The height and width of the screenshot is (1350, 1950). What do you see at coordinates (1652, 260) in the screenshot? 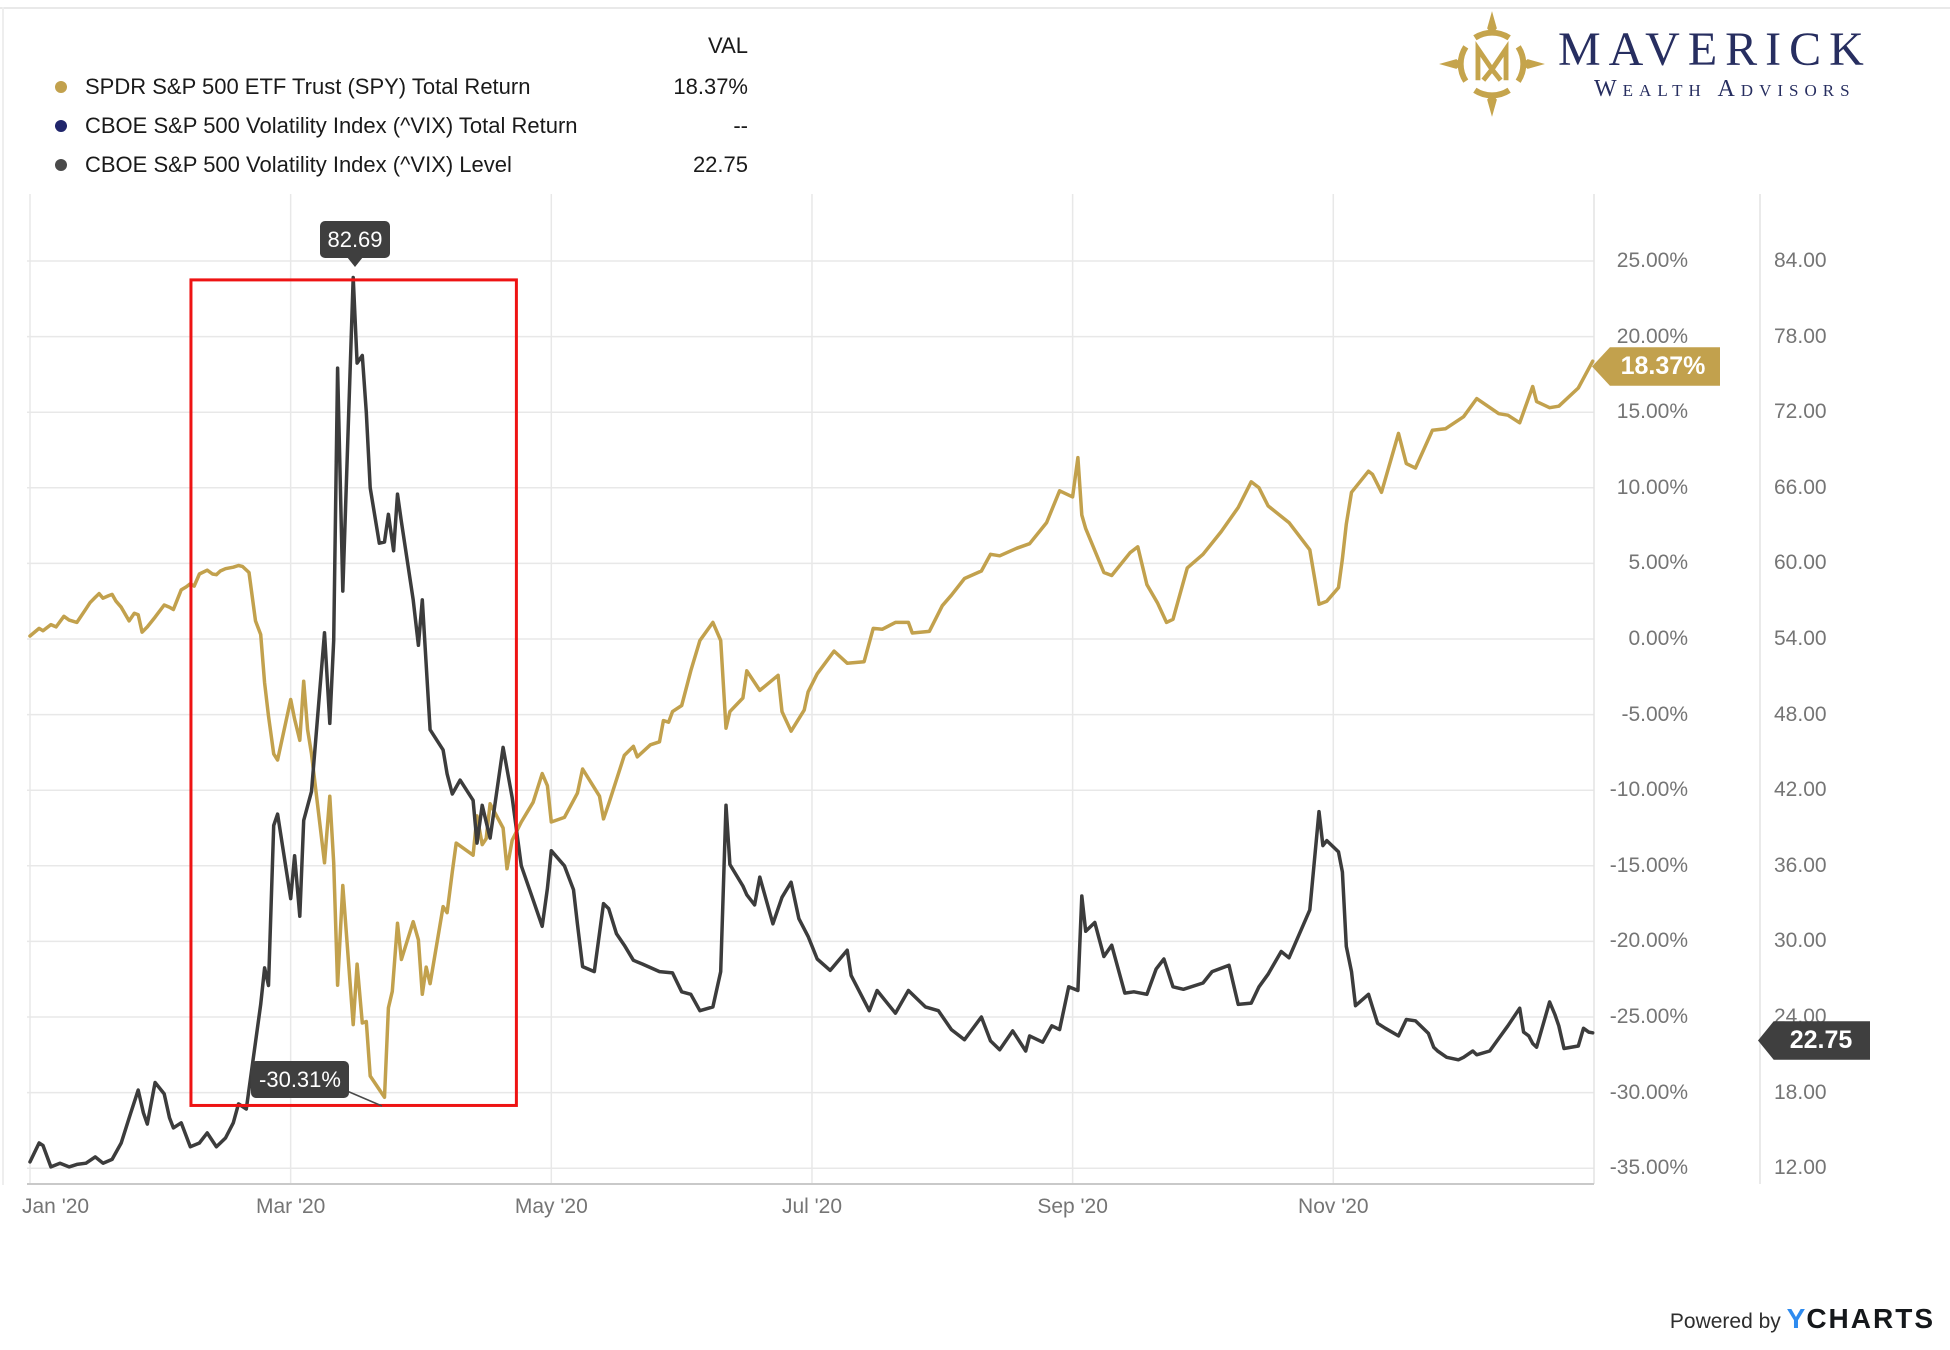
I see `percent-axis-tick: 25.00%` at bounding box center [1652, 260].